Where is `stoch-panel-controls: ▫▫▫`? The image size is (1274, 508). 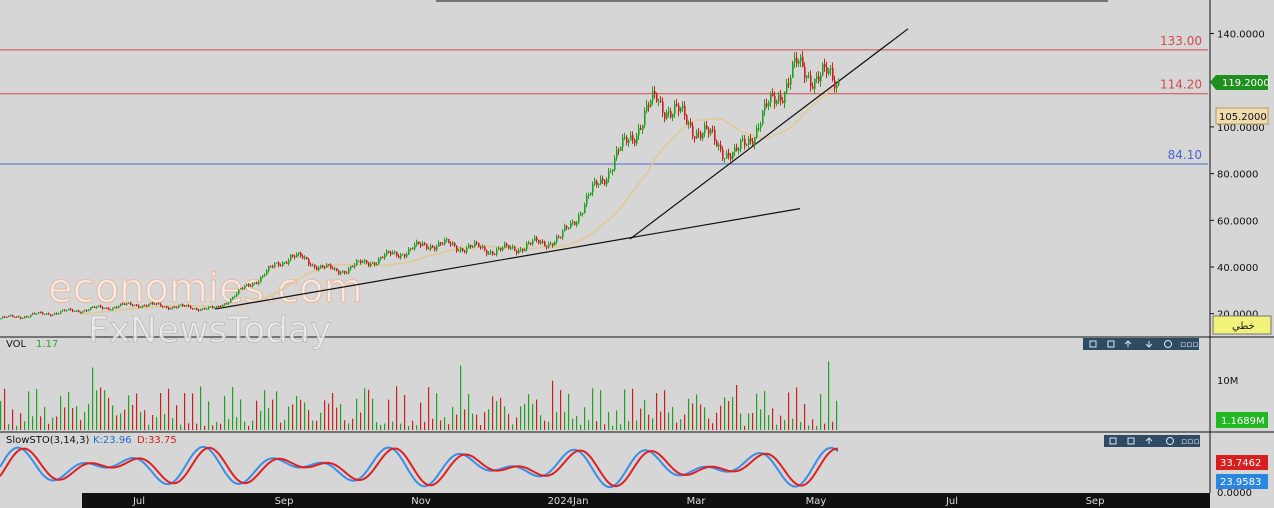 stoch-panel-controls: ▫▫▫ is located at coordinates (1152, 441).